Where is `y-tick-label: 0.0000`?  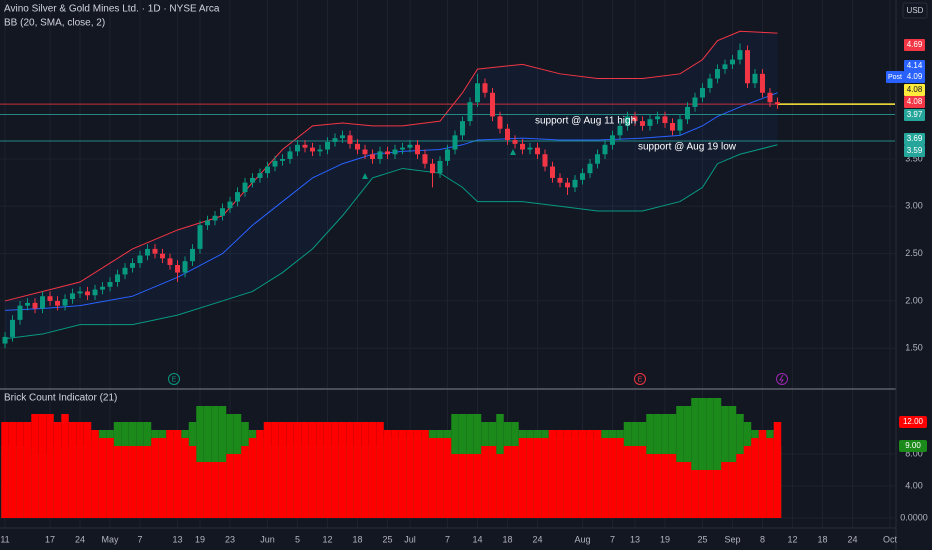
y-tick-label: 0.0000 is located at coordinates (914, 517).